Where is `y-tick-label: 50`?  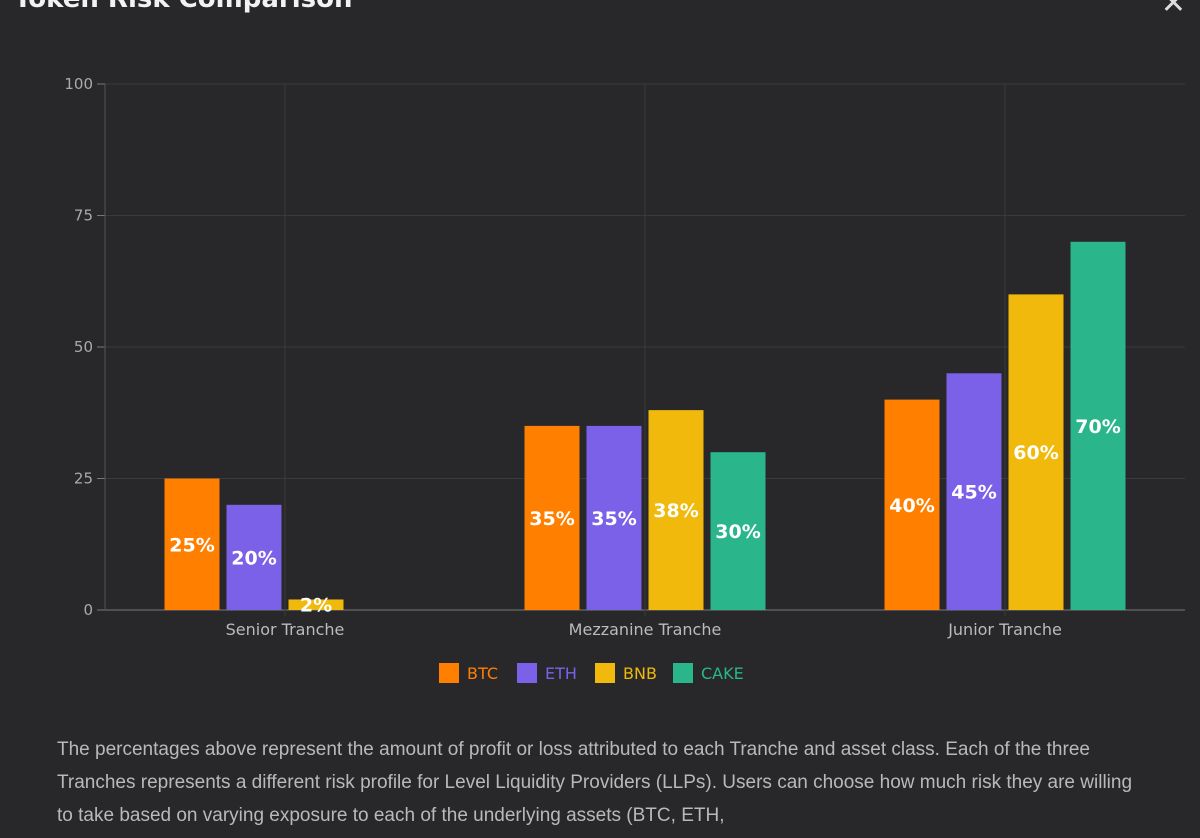 y-tick-label: 50 is located at coordinates (83, 347).